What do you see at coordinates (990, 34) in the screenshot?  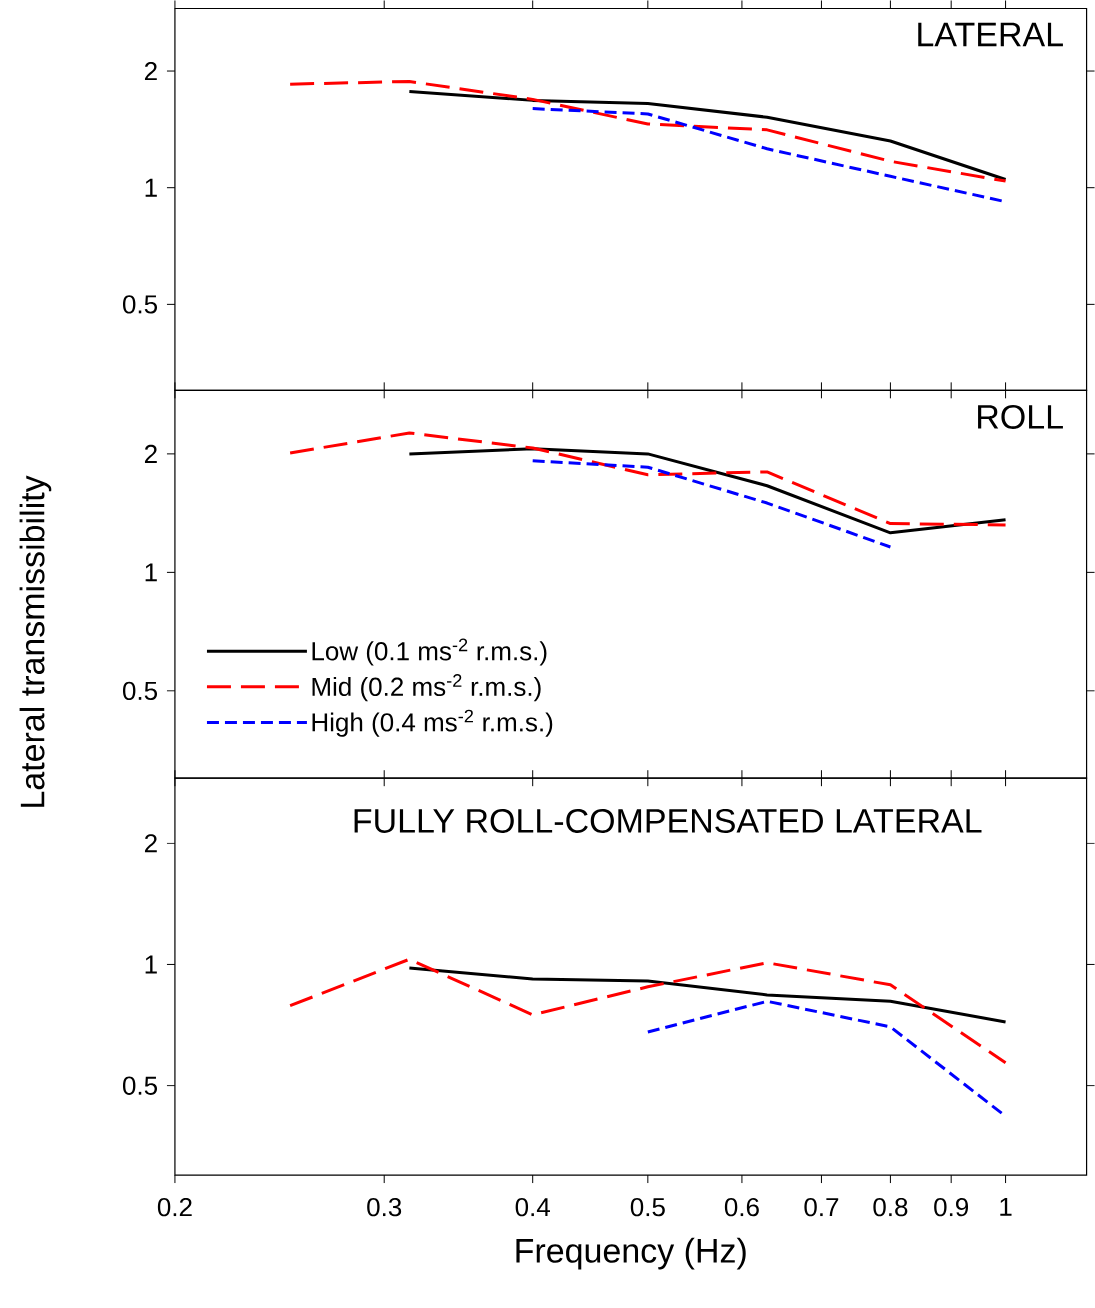 I see `chart-title: LATERAL` at bounding box center [990, 34].